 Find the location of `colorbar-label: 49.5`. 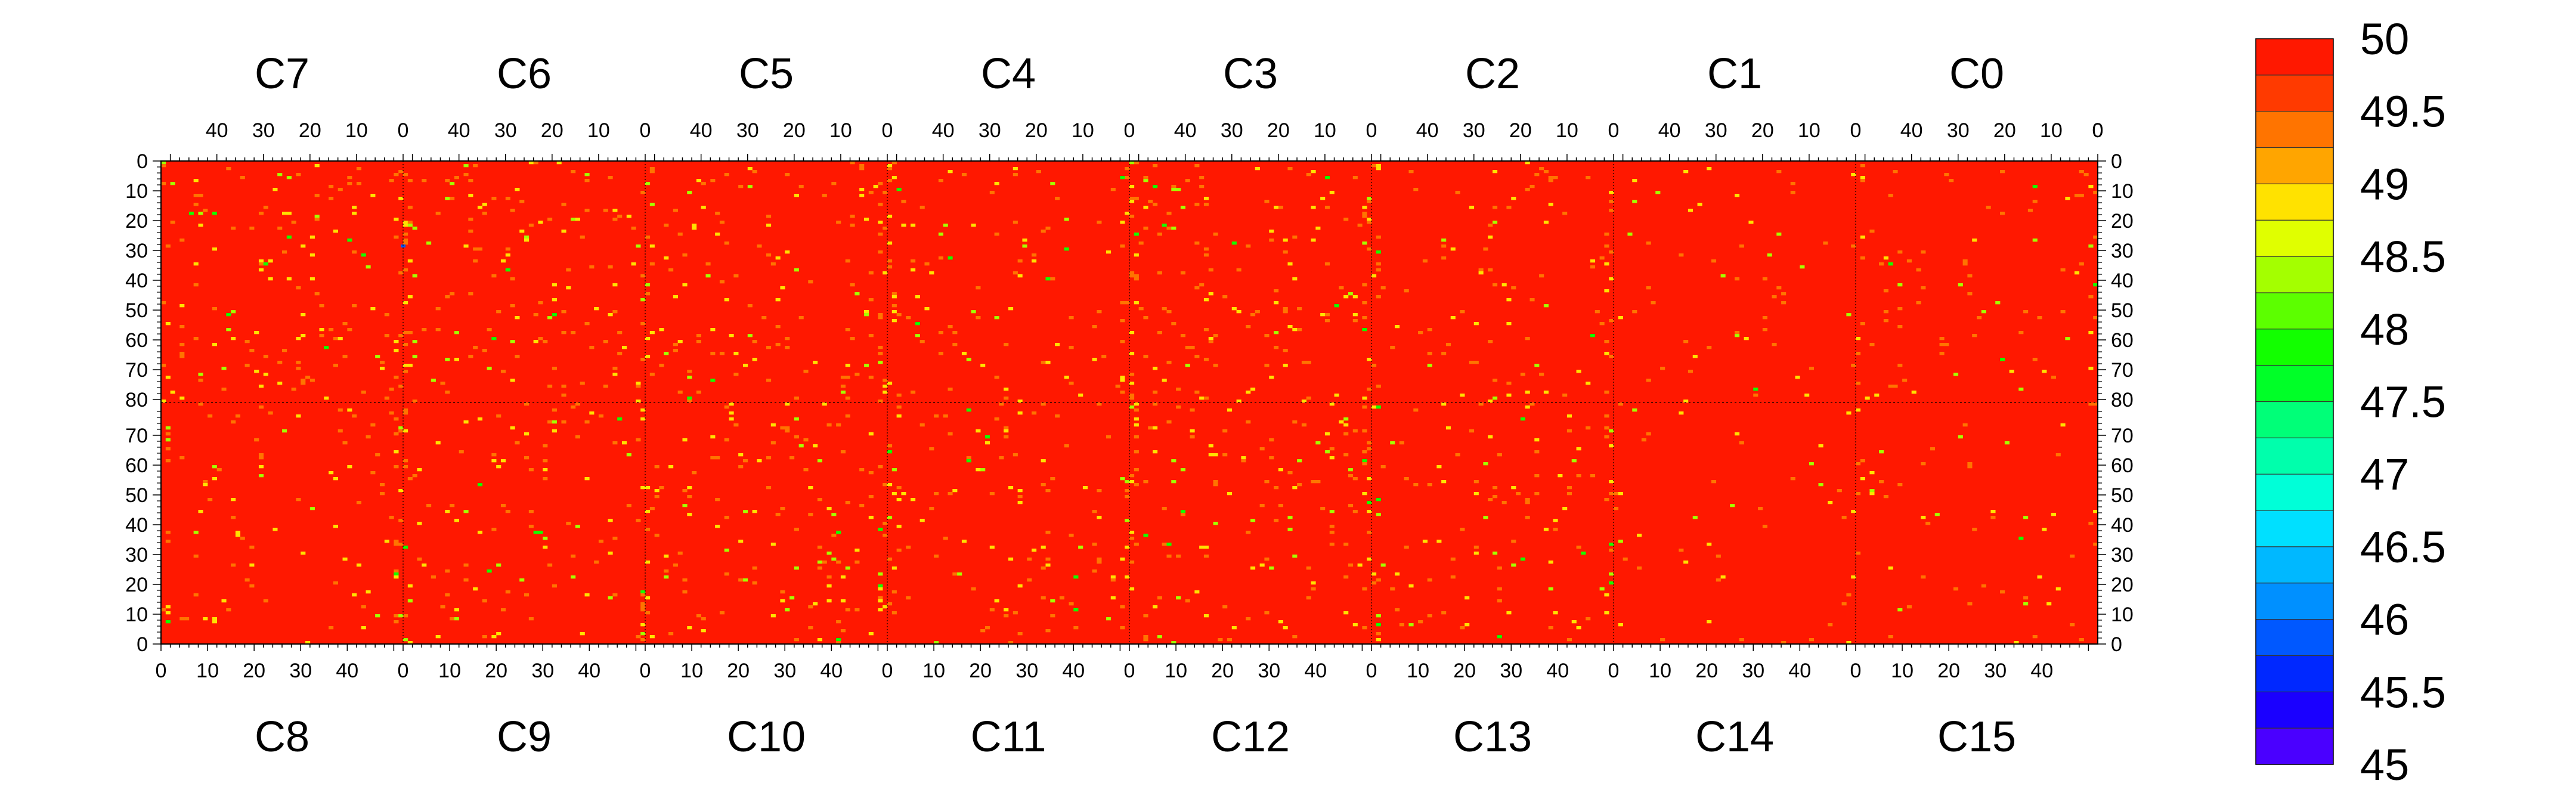

colorbar-label: 49.5 is located at coordinates (2403, 112).